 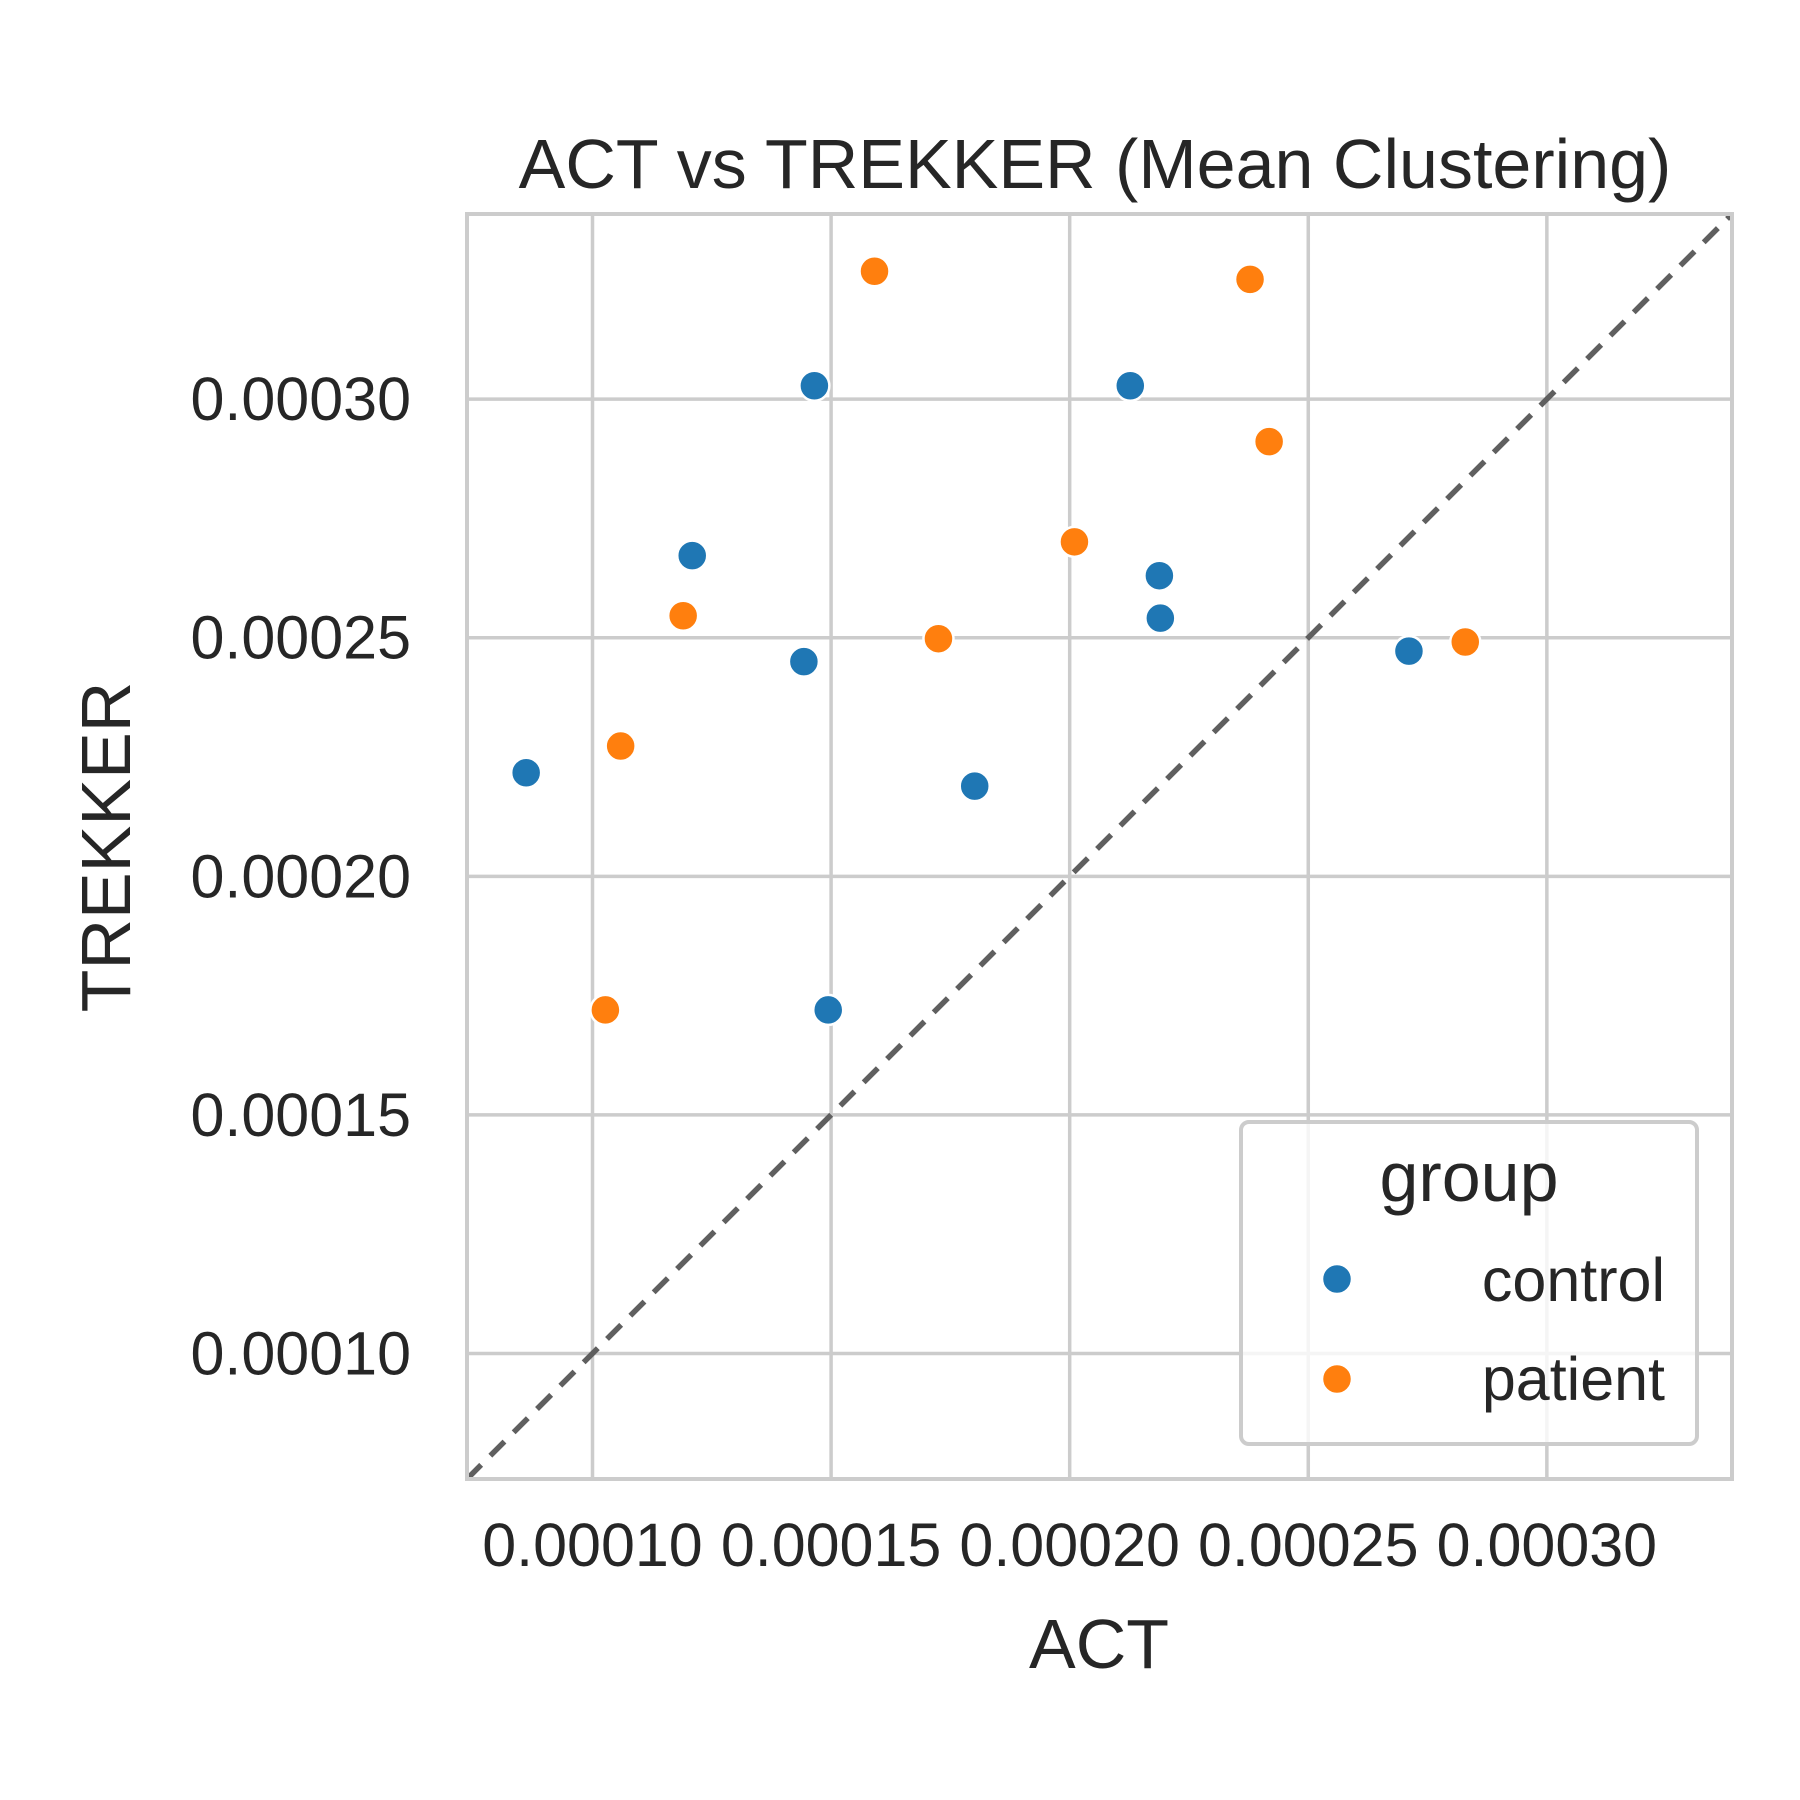 I want to click on x-tick-label: 0.00015, so click(x=831, y=1545).